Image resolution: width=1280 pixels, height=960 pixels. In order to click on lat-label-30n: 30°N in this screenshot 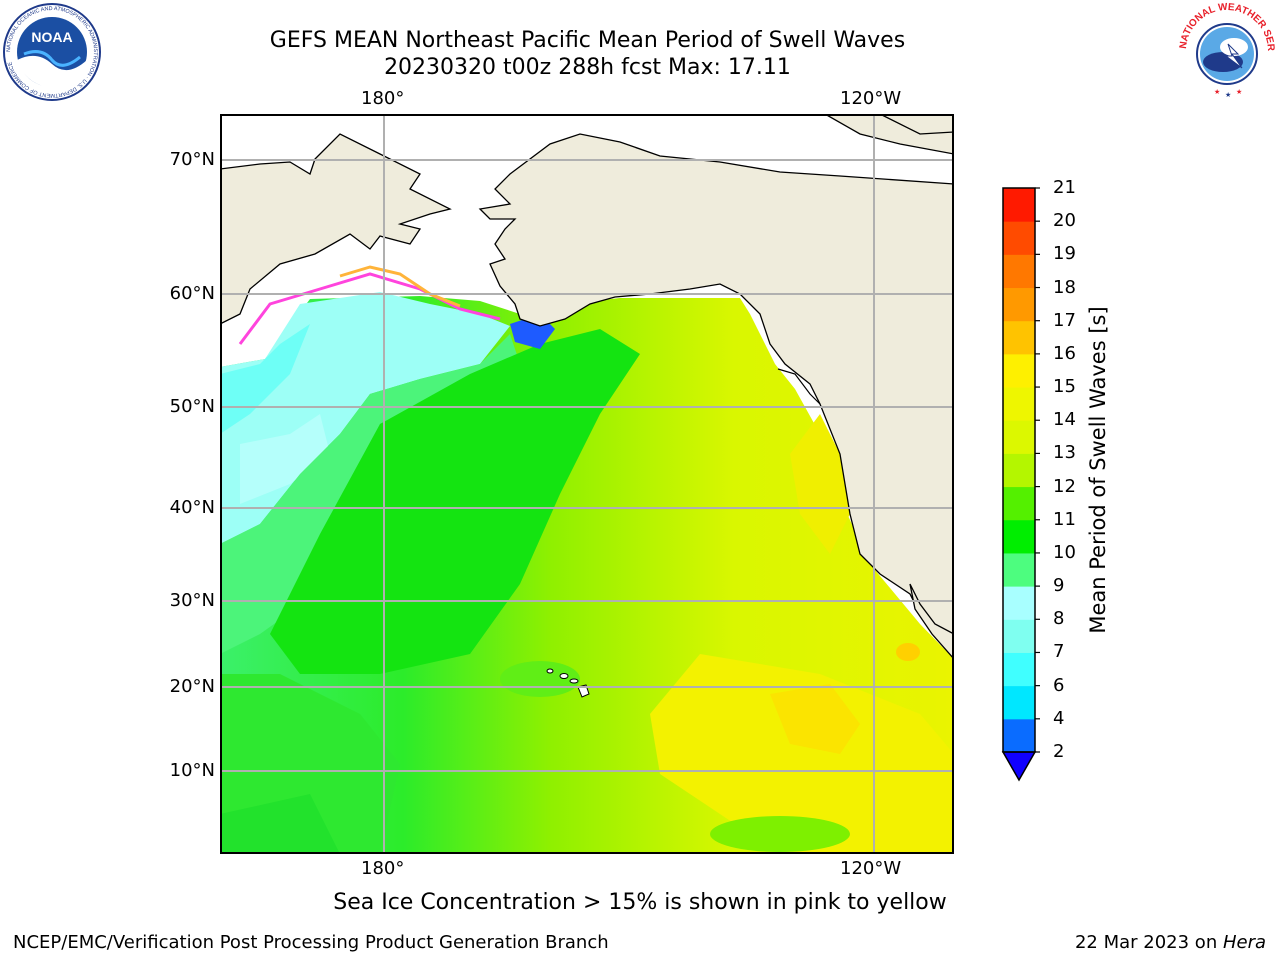, I will do `click(192, 600)`.